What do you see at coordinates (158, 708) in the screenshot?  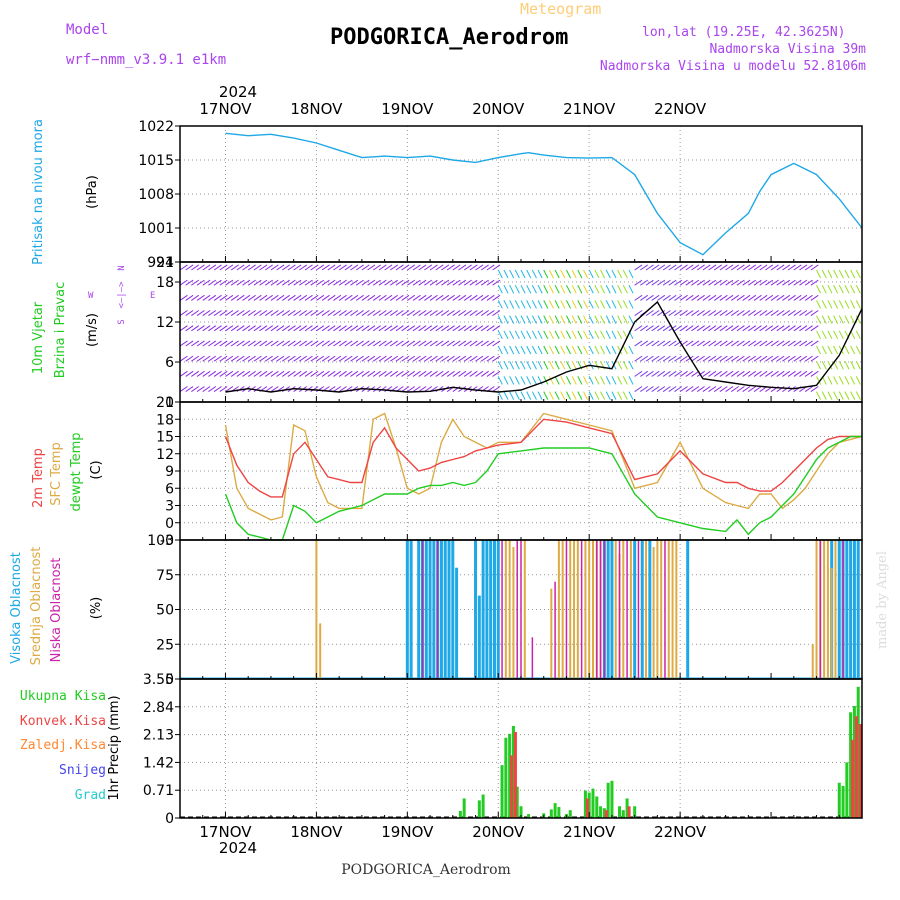 I see `y-tick-label: 2.84` at bounding box center [158, 708].